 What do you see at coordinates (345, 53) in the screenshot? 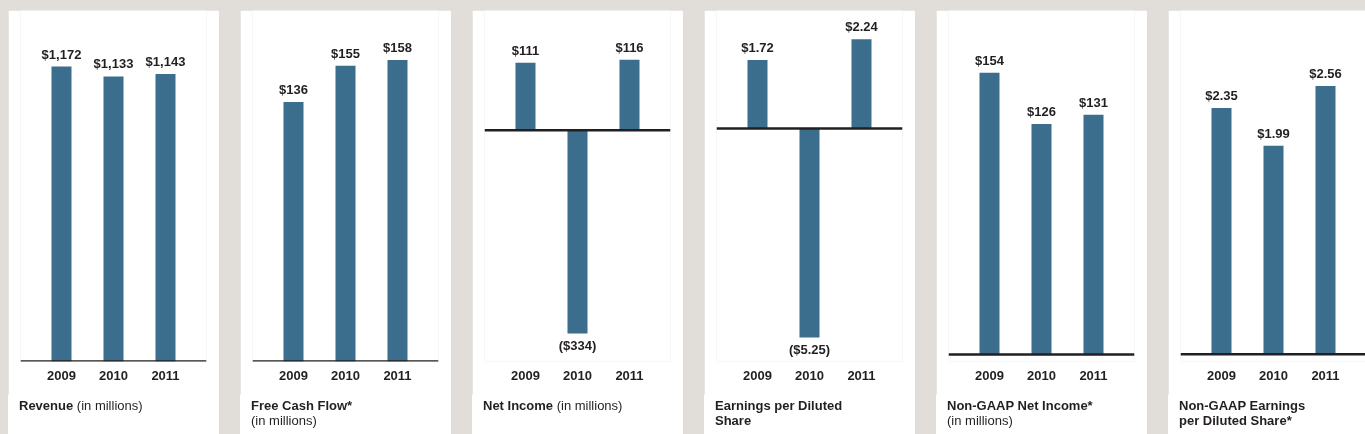
I see `data-label: $155` at bounding box center [345, 53].